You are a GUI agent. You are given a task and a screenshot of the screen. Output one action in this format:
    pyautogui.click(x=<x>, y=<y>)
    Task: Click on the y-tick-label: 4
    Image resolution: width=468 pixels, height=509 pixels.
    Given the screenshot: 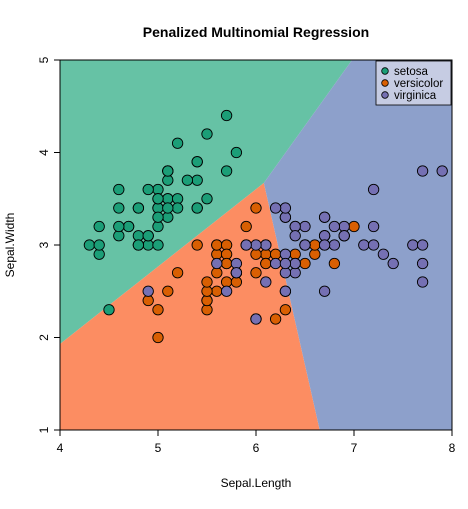 What is the action you would take?
    pyautogui.click(x=44, y=152)
    